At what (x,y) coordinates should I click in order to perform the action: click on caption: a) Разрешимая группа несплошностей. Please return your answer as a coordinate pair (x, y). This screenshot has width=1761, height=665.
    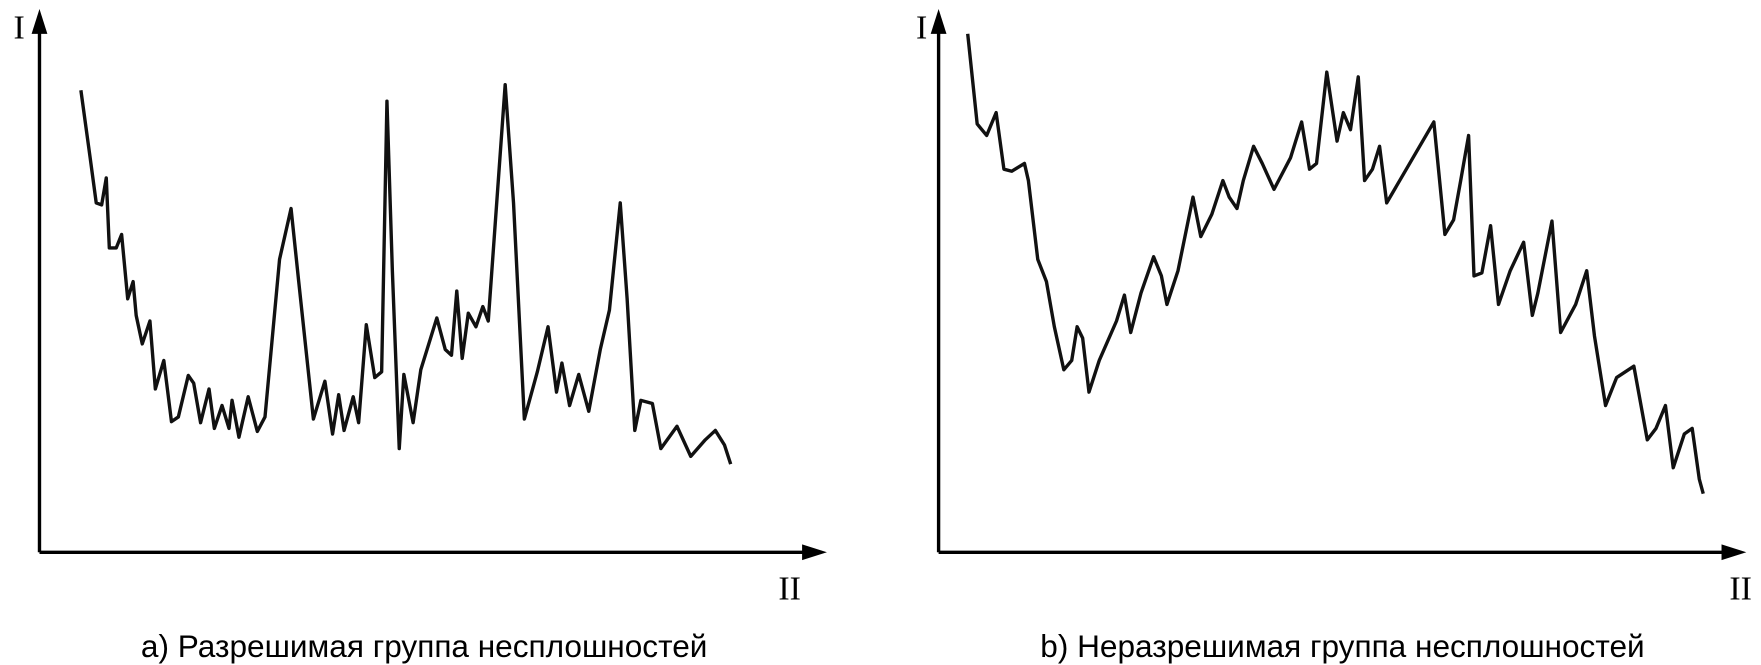
    Looking at the image, I should click on (424, 646).